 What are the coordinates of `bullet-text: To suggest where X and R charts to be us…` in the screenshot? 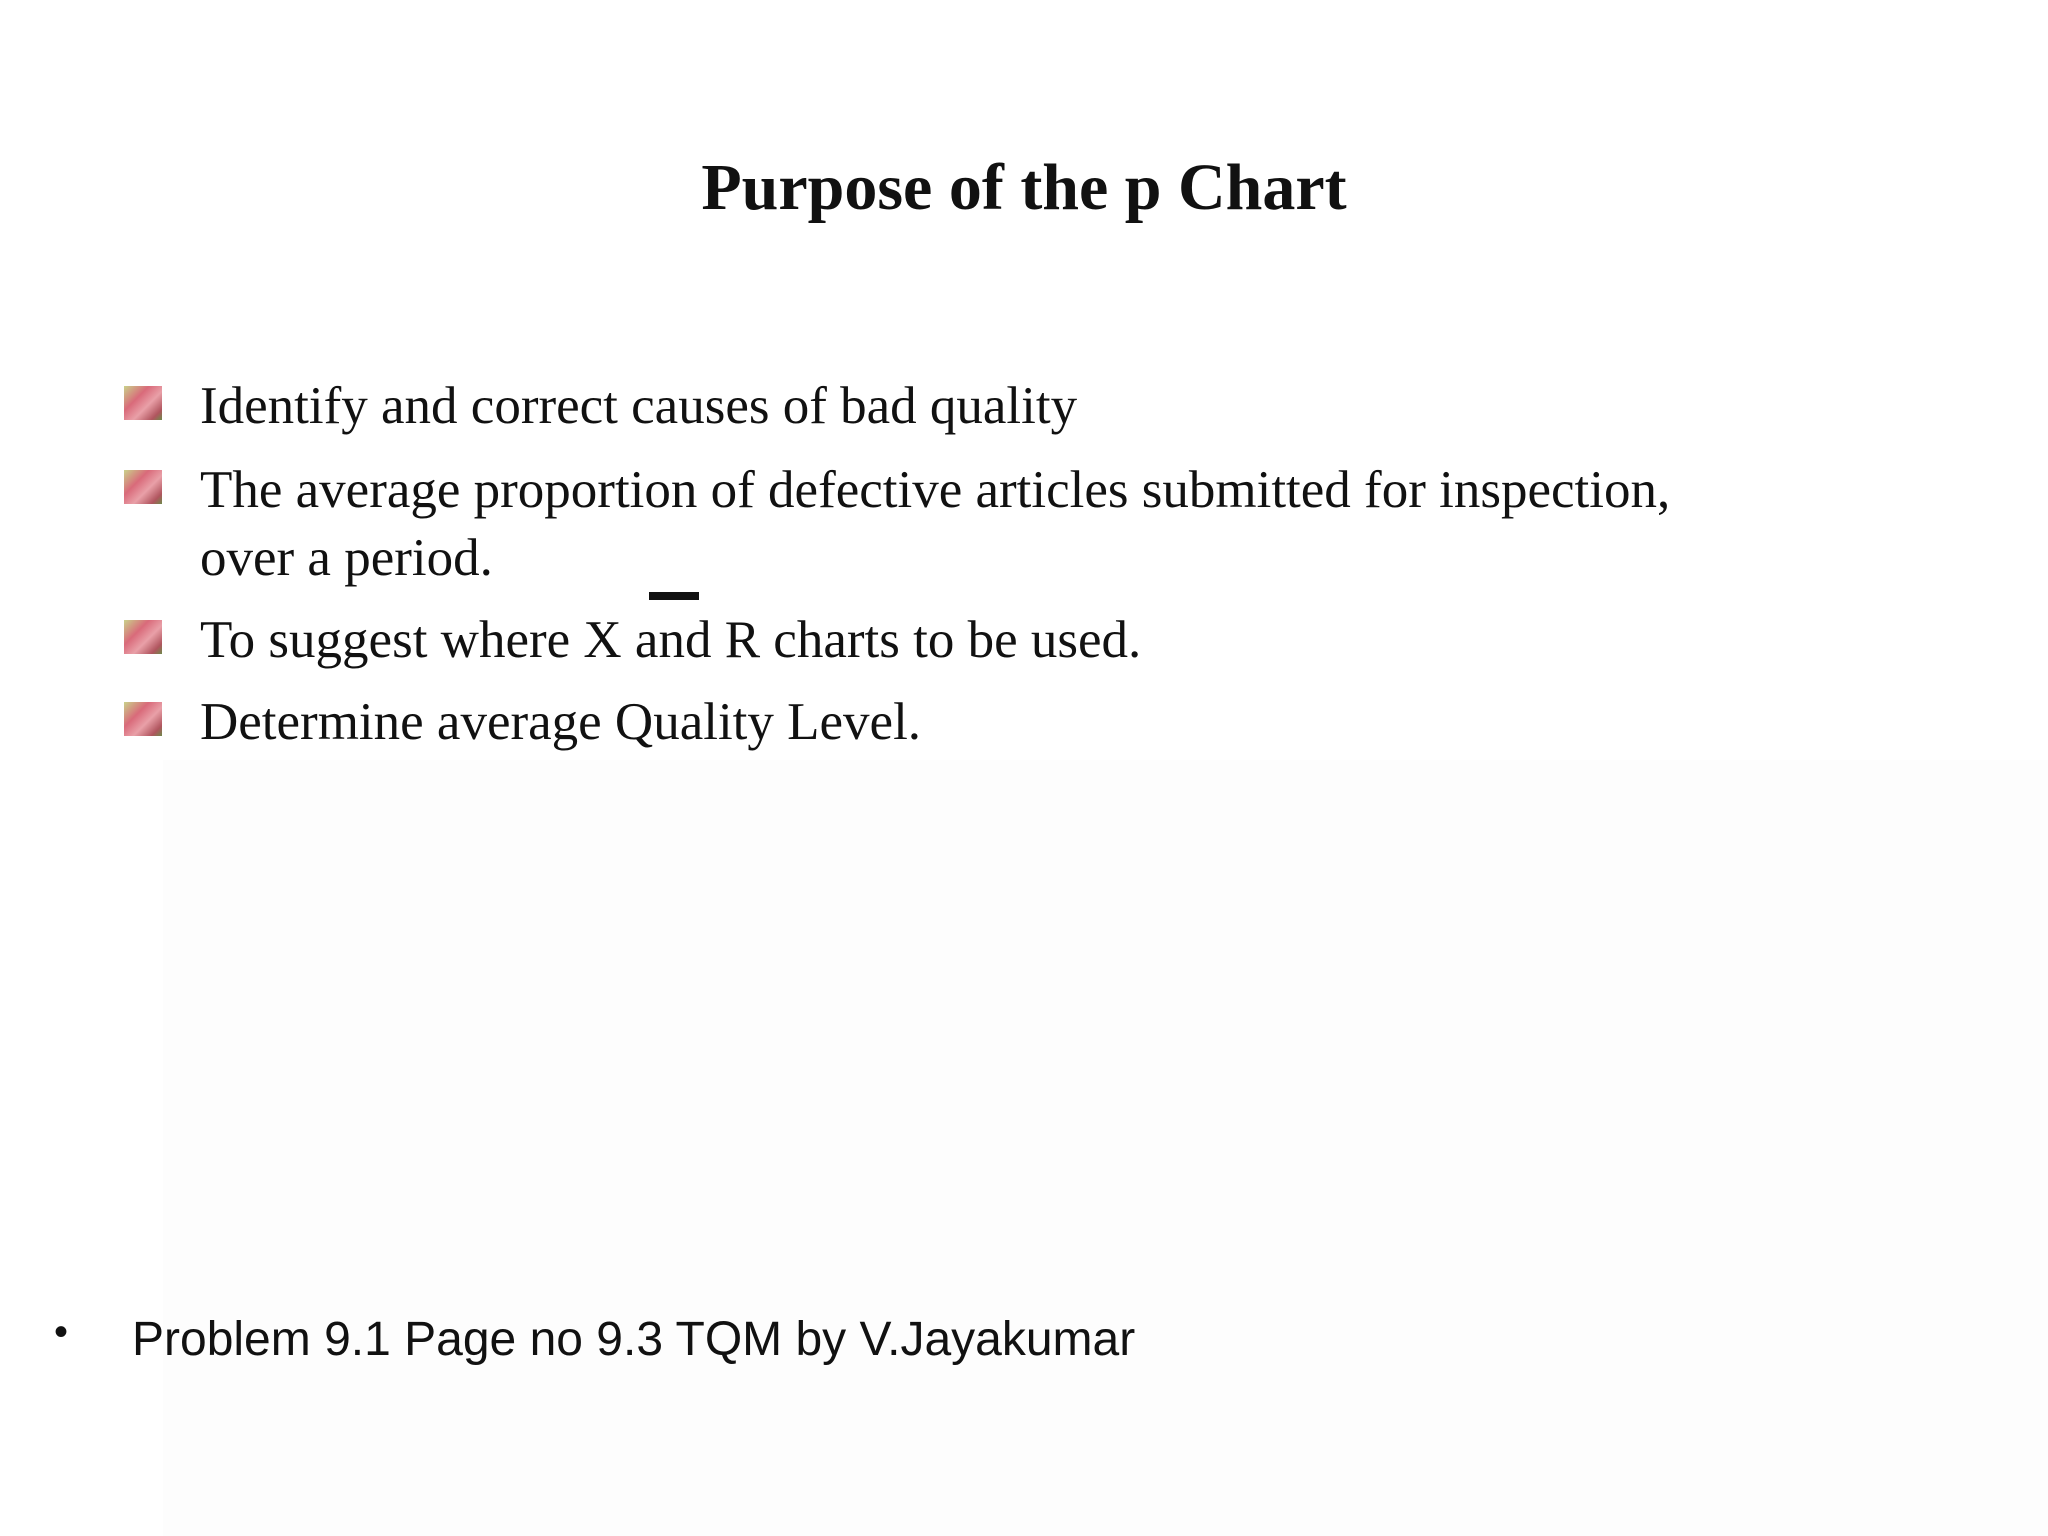 It's located at (671, 640).